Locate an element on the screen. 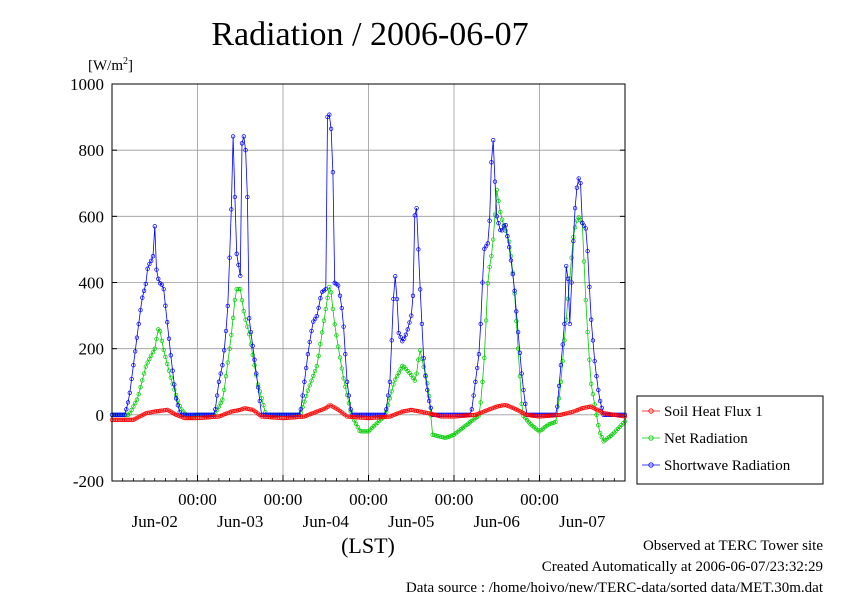  y-axis-unit: [W/m2] is located at coordinates (110, 65).